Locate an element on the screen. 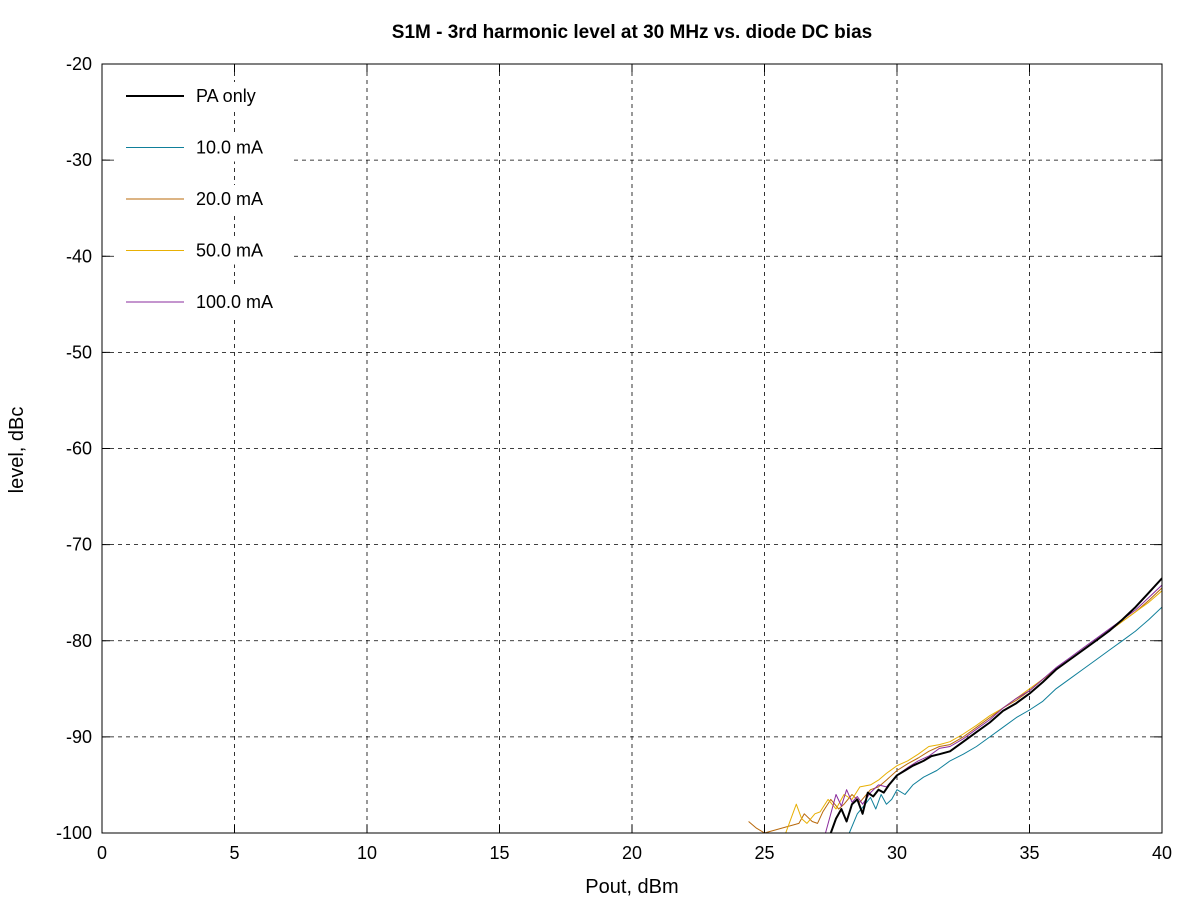 Image resolution: width=1200 pixels, height=905 pixels. x-tick-label: 25 is located at coordinates (764, 853).